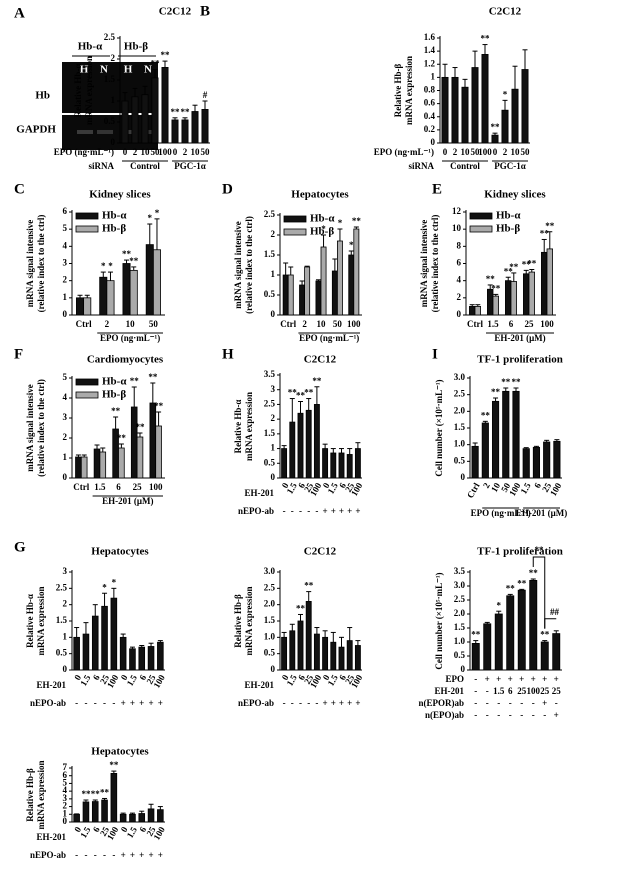 The height and width of the screenshot is (874, 637). What do you see at coordinates (157, 213) in the screenshot?
I see `significance: *` at bounding box center [157, 213].